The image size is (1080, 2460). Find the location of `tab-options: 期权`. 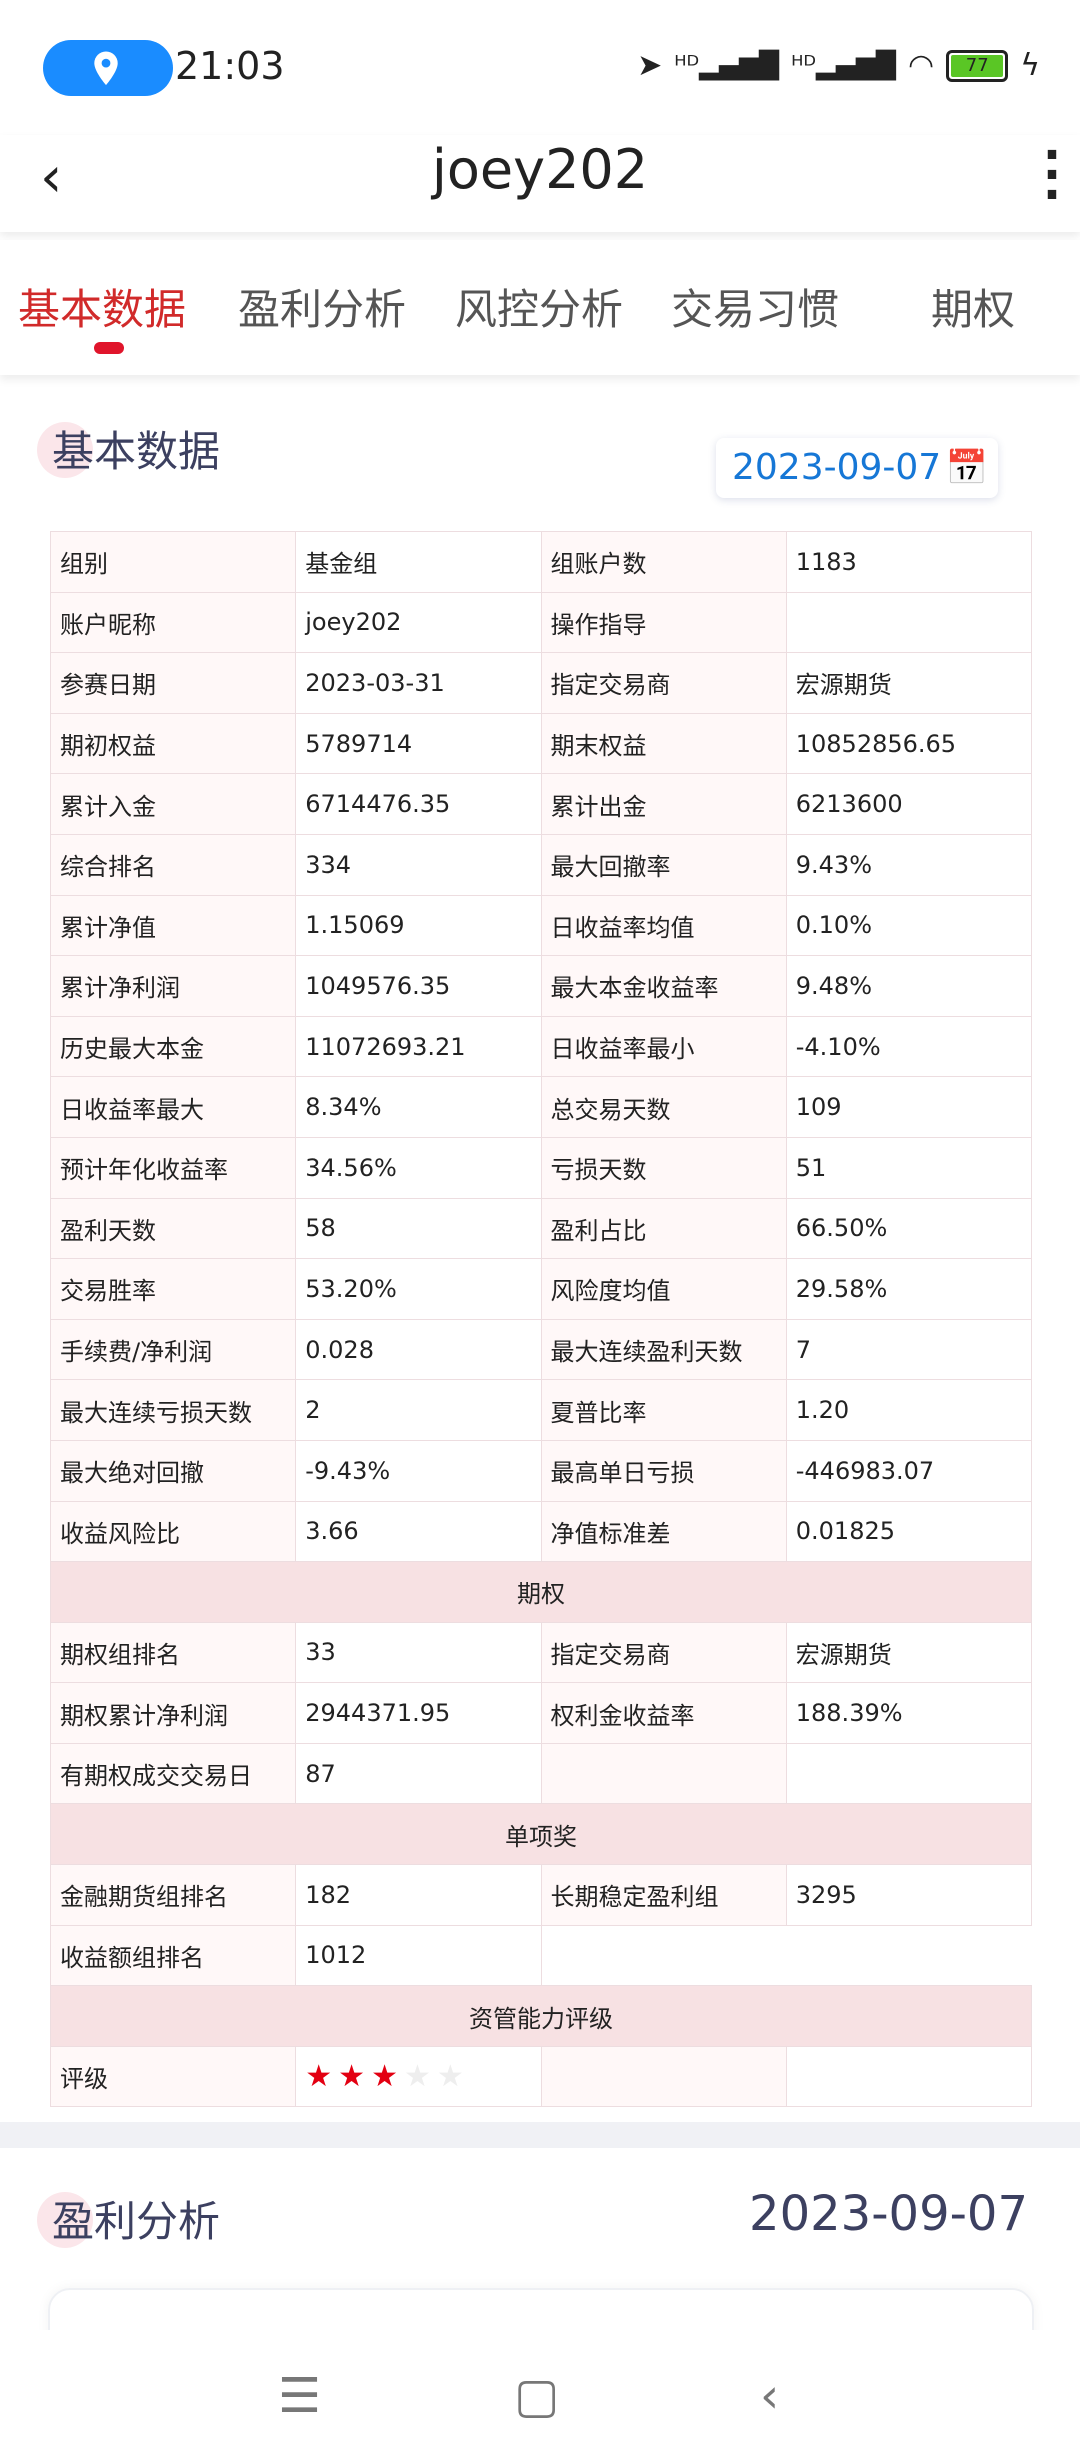

tab-options: 期权 is located at coordinates (973, 309).